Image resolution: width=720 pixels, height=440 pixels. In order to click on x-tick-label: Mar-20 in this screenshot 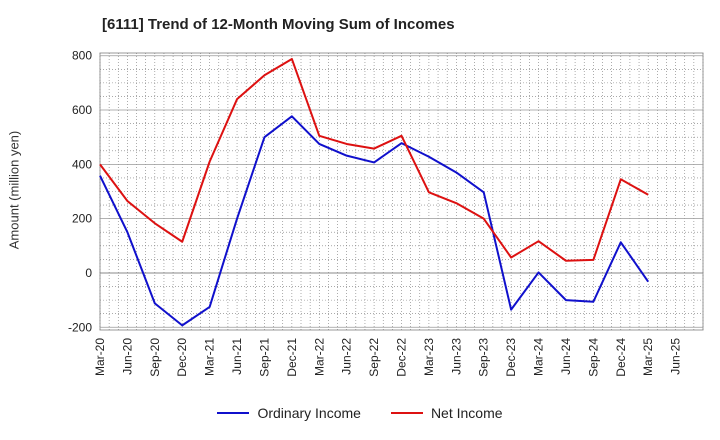, I will do `click(100, 357)`.